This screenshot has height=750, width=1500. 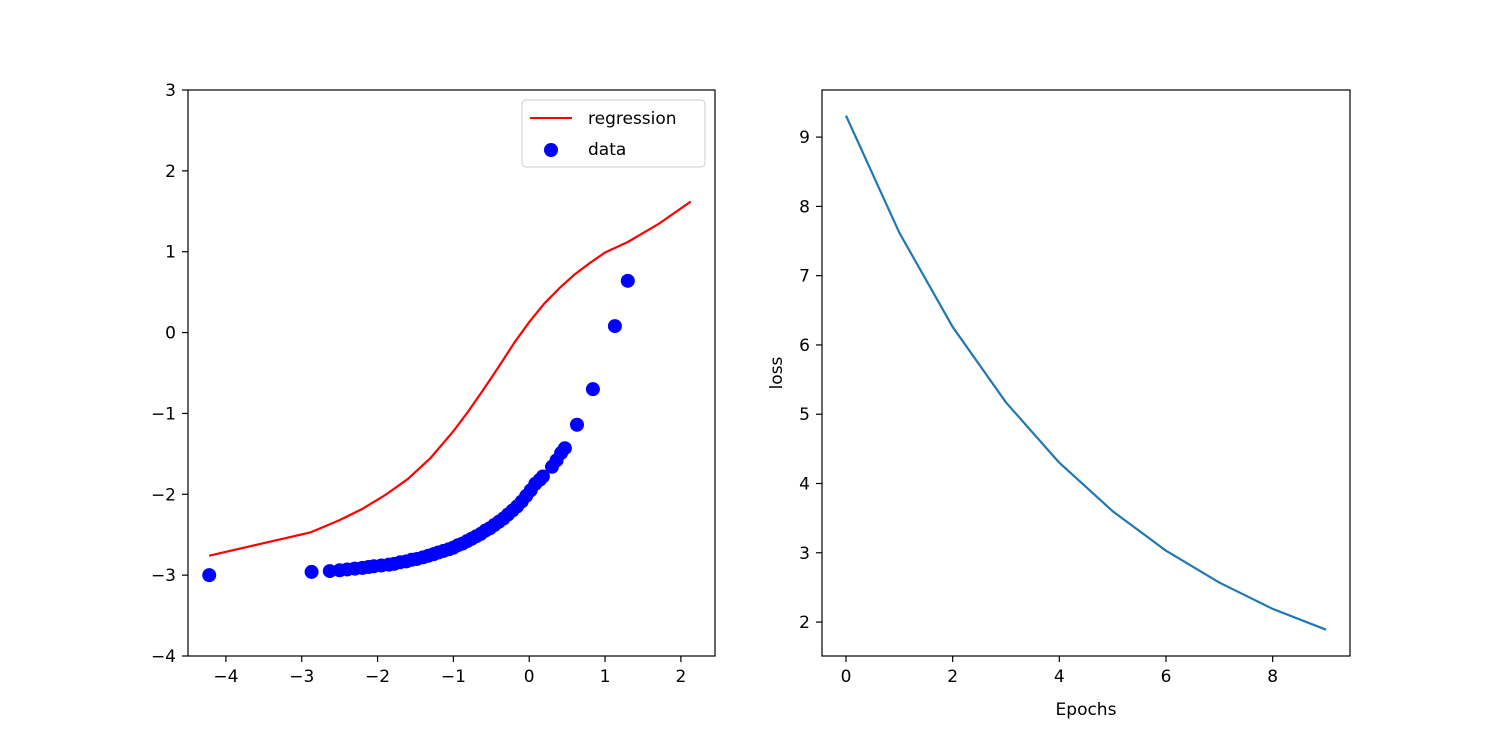 I want to click on right-y-tick-label: 4, so click(x=804, y=484).